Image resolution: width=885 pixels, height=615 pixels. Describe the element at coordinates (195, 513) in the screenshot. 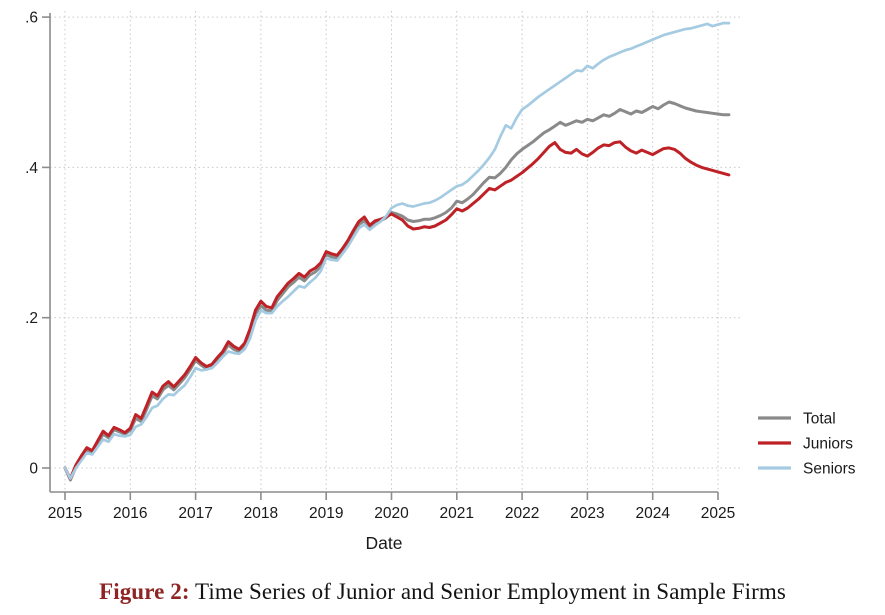

I see `x-tick-label: 2017` at that location.